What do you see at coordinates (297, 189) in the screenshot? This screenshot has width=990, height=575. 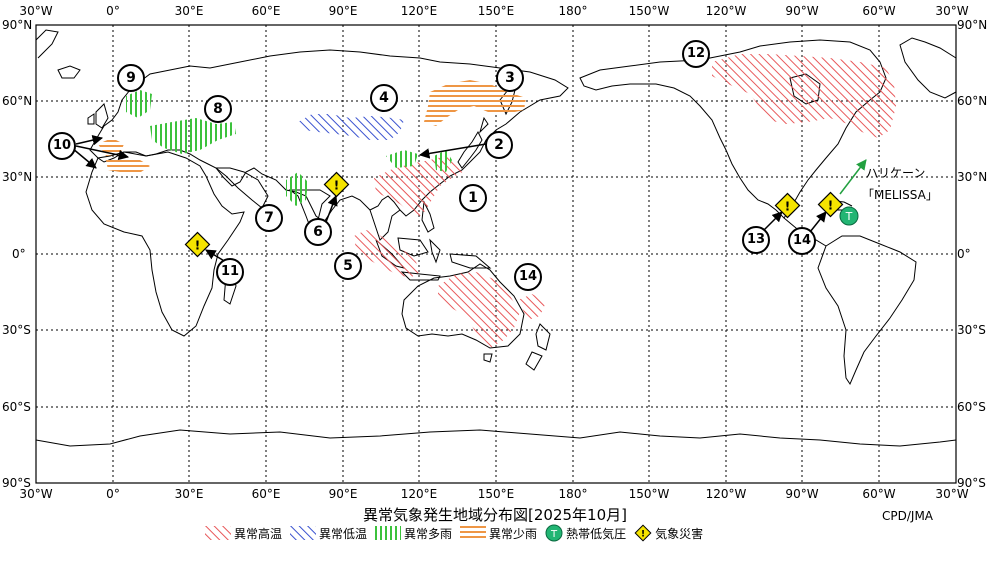 I see `heavy-rain-india-area` at bounding box center [297, 189].